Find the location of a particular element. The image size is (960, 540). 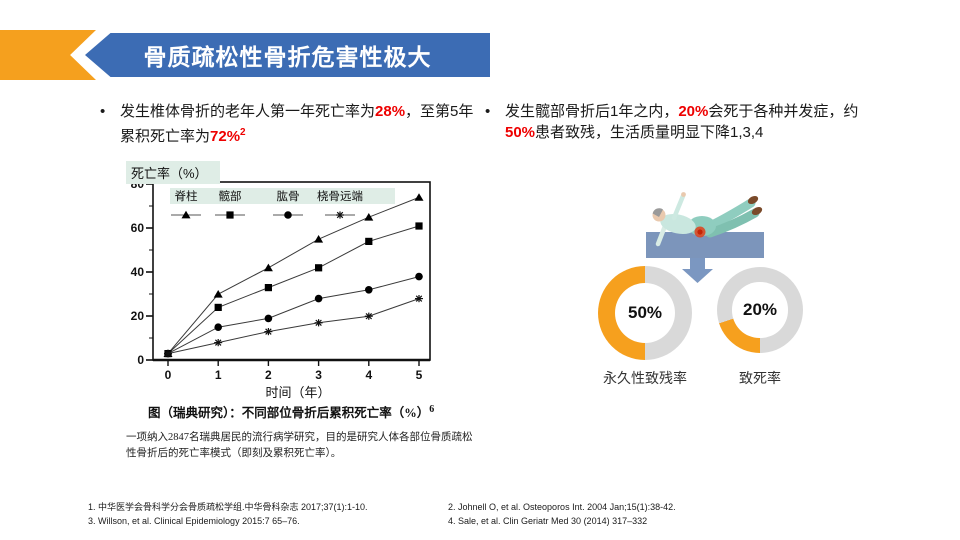

donut-value: 20% is located at coordinates (760, 309).